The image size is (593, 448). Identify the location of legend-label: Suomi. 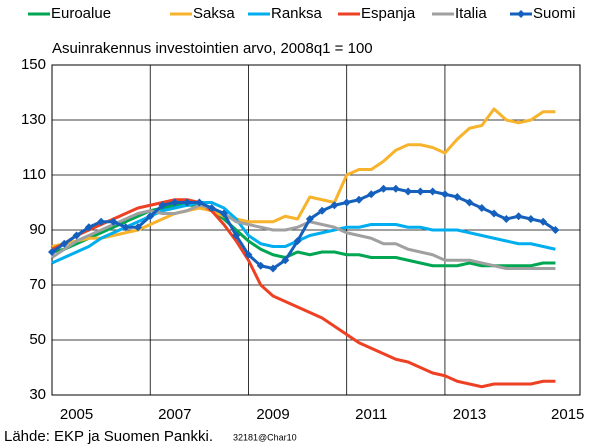
(554, 13).